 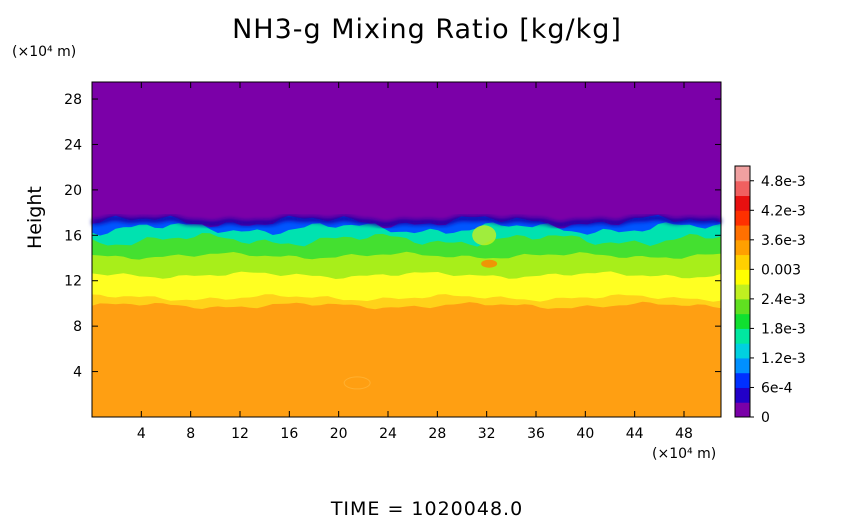 I want to click on x-tick-label: 16, so click(x=289, y=434).